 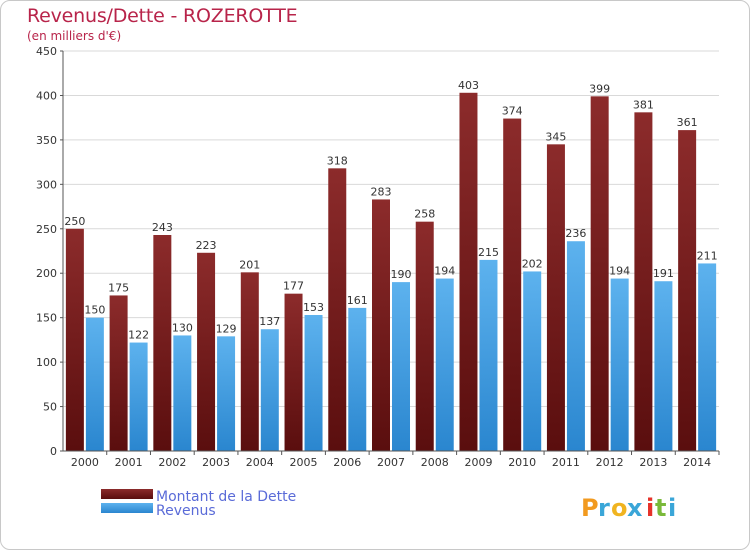 I want to click on data-label-revenus-2013: 191, so click(x=663, y=273).